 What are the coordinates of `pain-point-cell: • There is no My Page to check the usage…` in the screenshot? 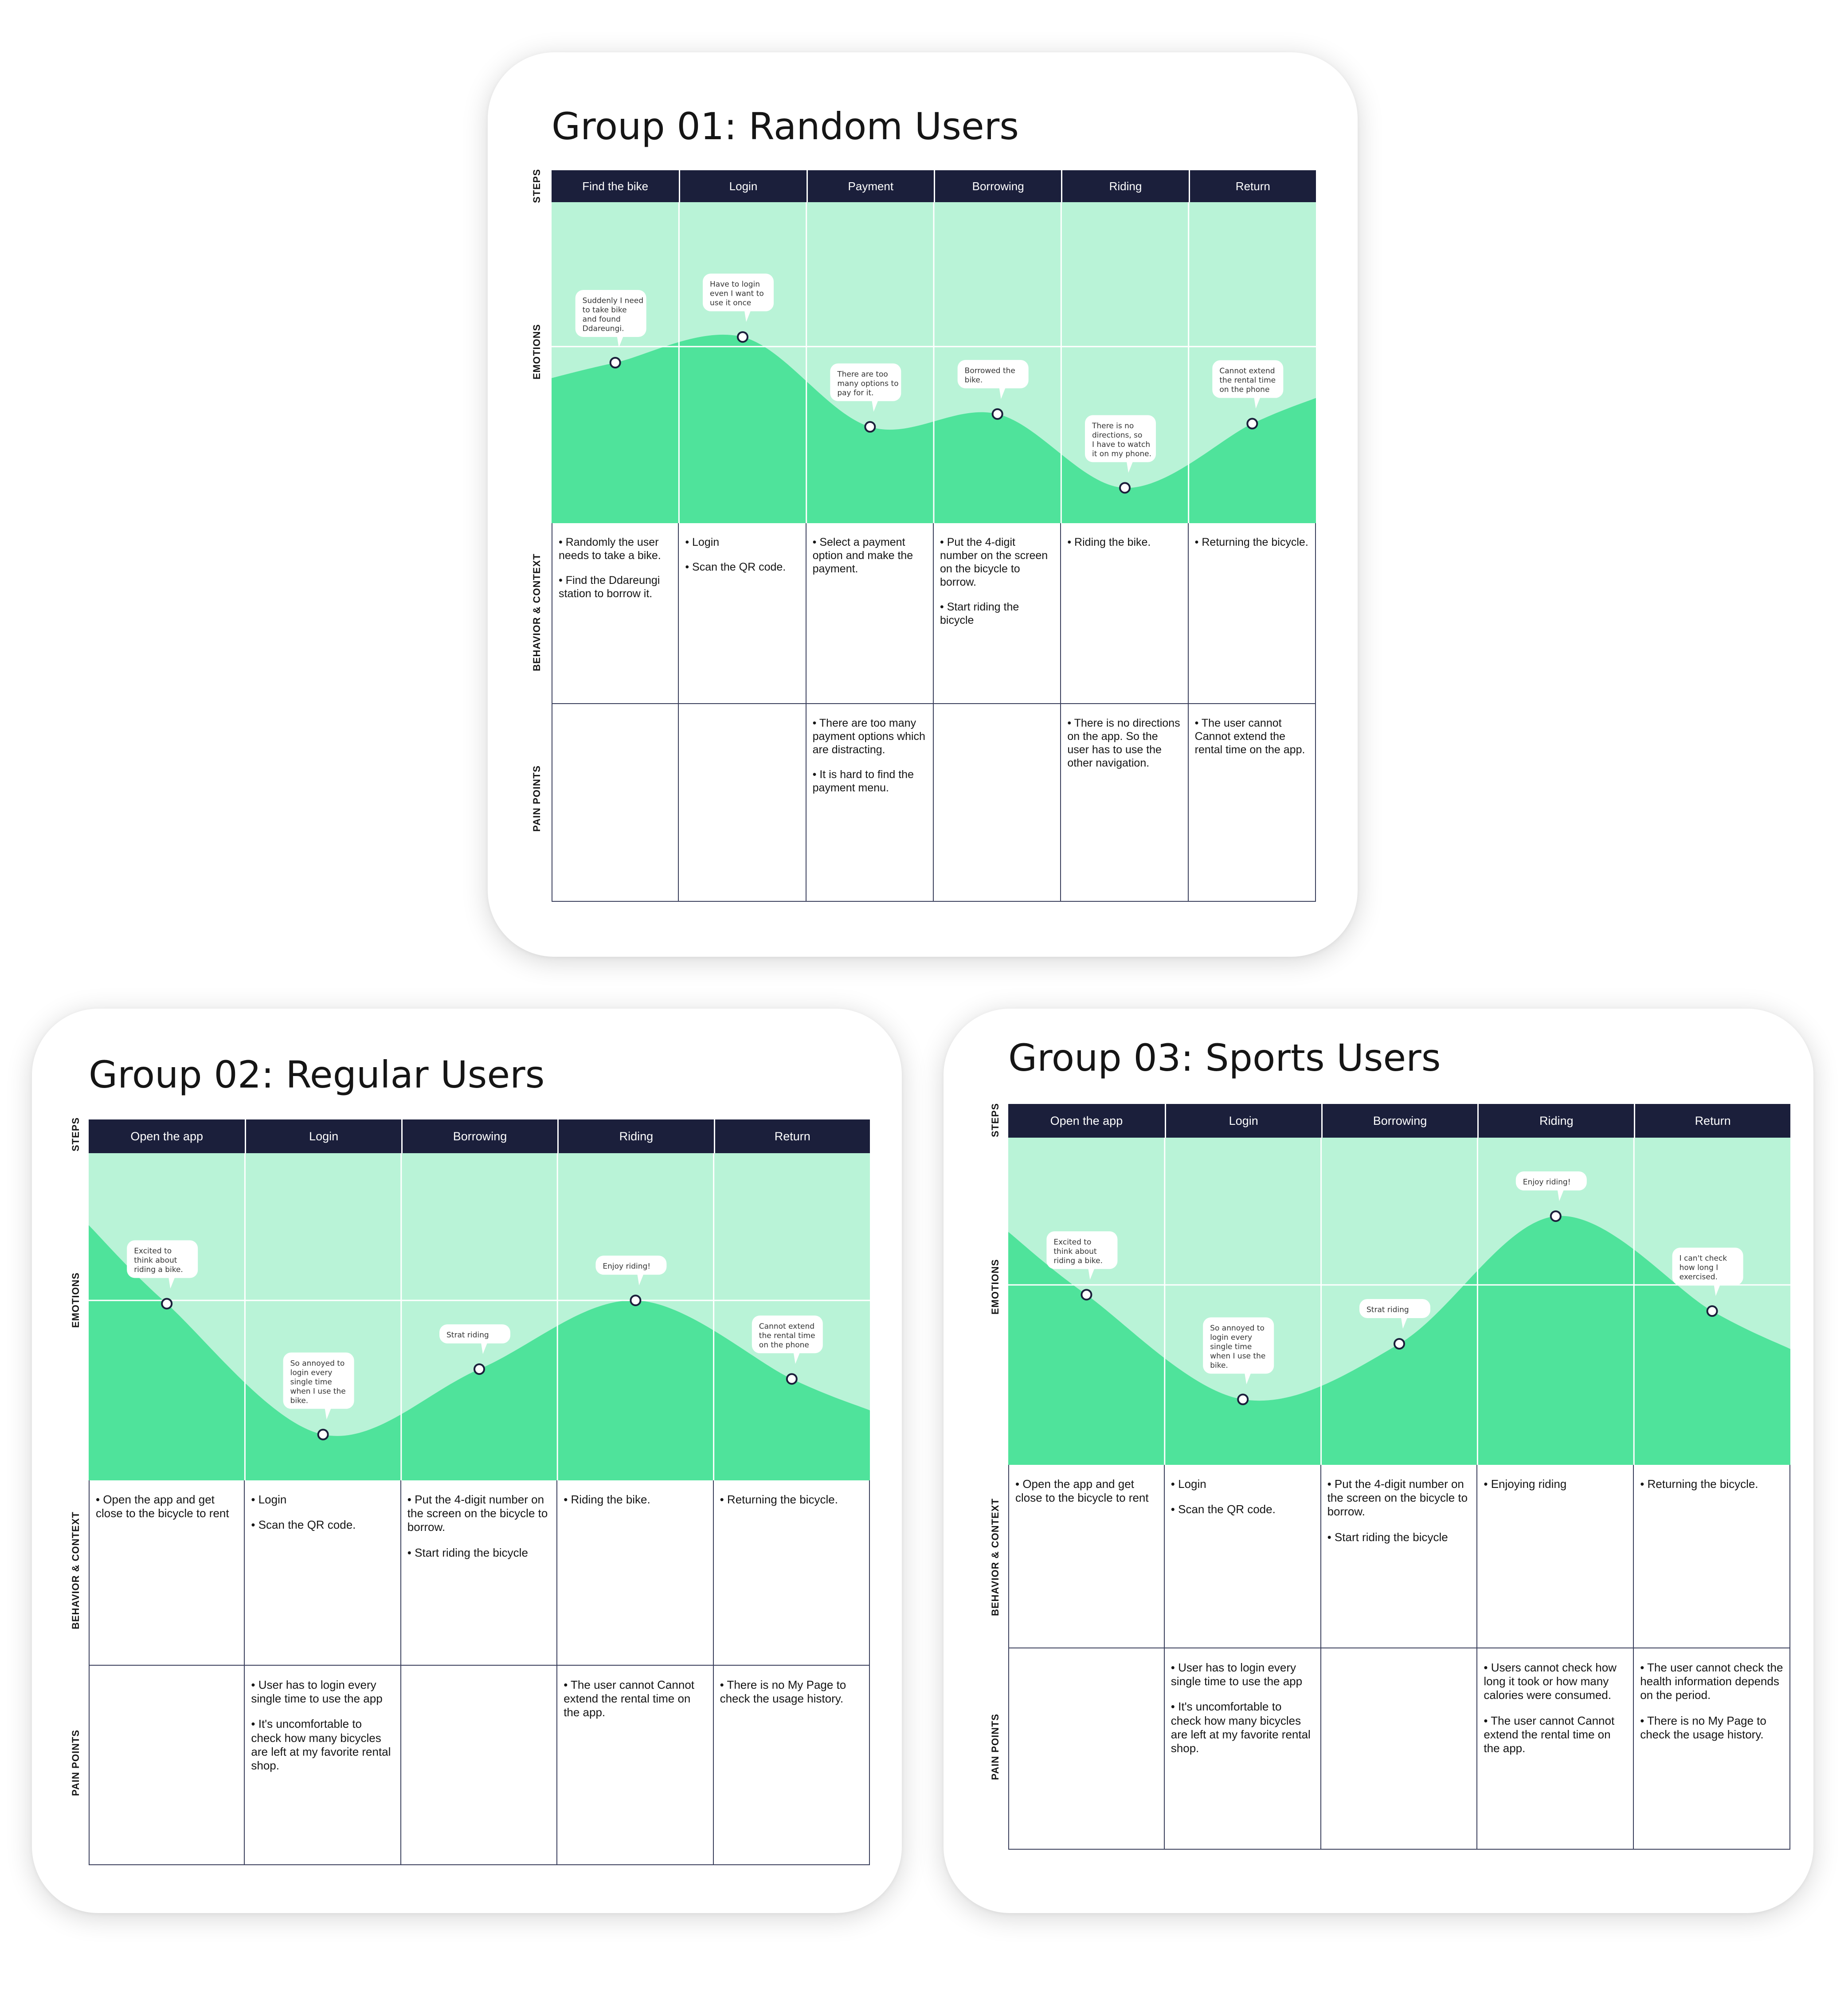 It's located at (791, 1765).